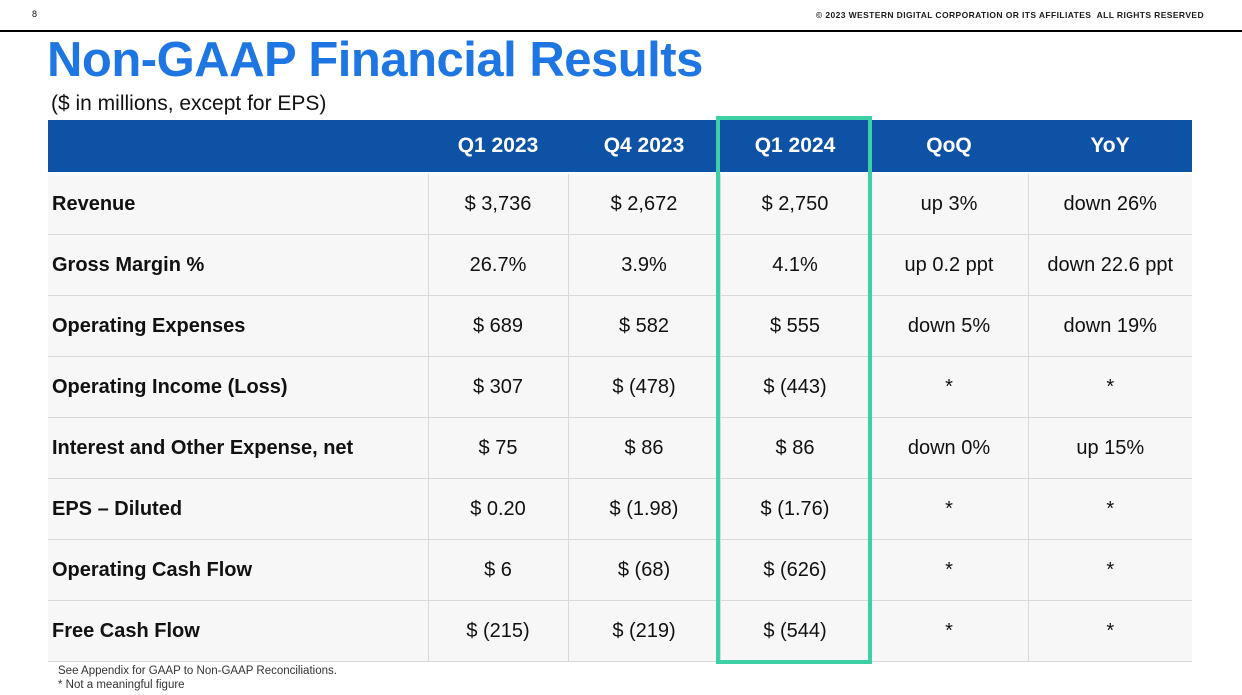  I want to click on cell-qoq: up 0.2 ppt, so click(948, 265).